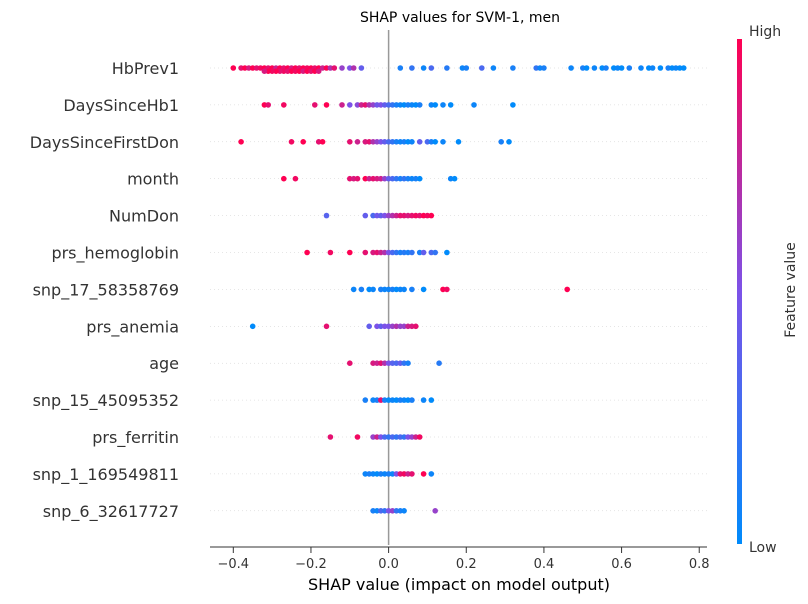  Describe the element at coordinates (145, 68) in the screenshot. I see `feature-label: HbPrev1` at that location.